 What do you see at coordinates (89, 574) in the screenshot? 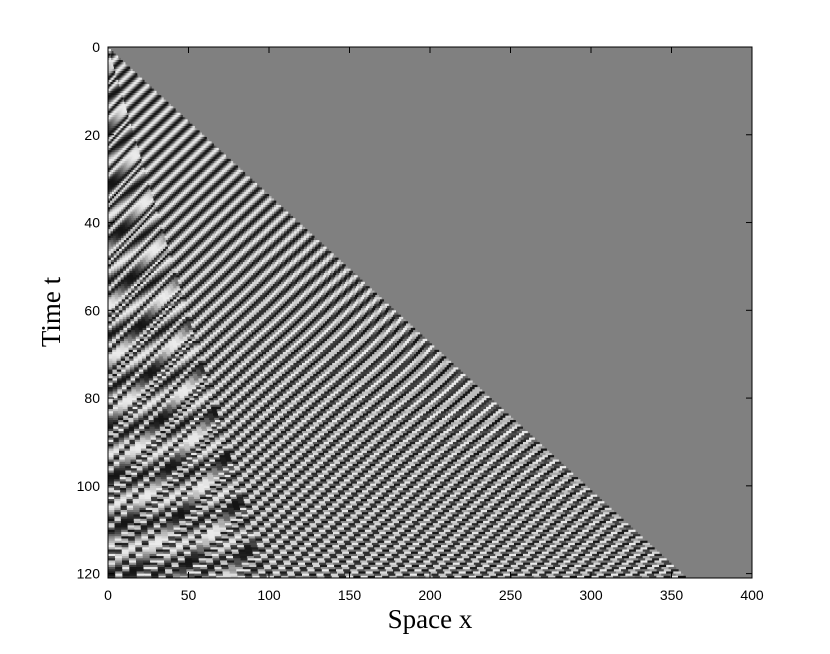
I see `y-tick-label: 120` at bounding box center [89, 574].